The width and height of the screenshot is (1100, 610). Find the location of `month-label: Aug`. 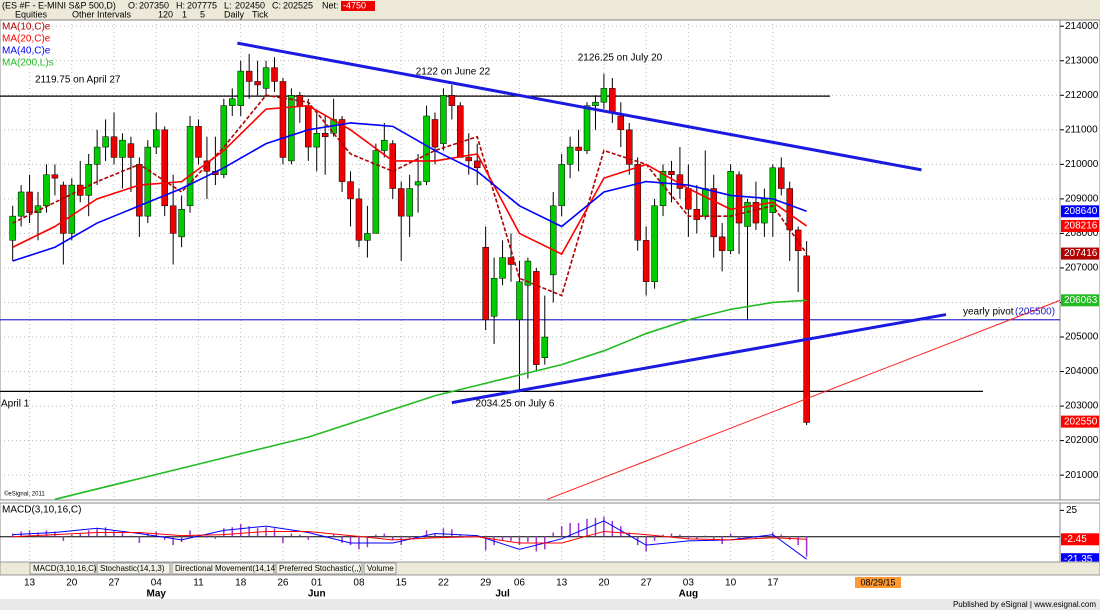

month-label: Aug is located at coordinates (688, 594).